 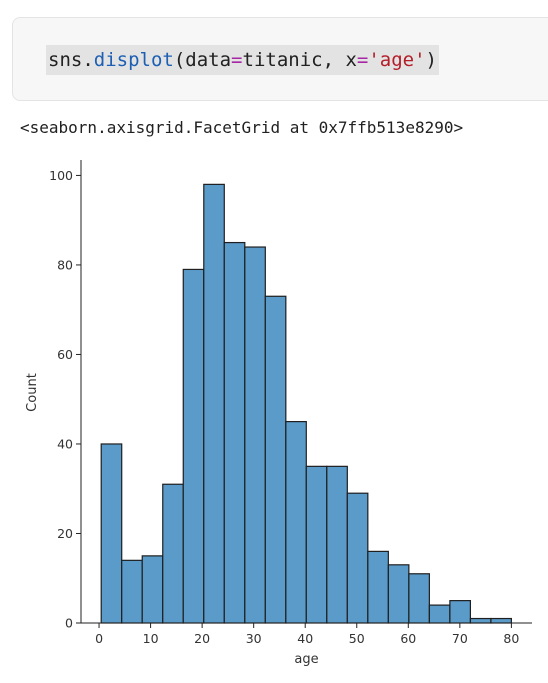 What do you see at coordinates (202, 60) in the screenshot?
I see `code-token: (data` at bounding box center [202, 60].